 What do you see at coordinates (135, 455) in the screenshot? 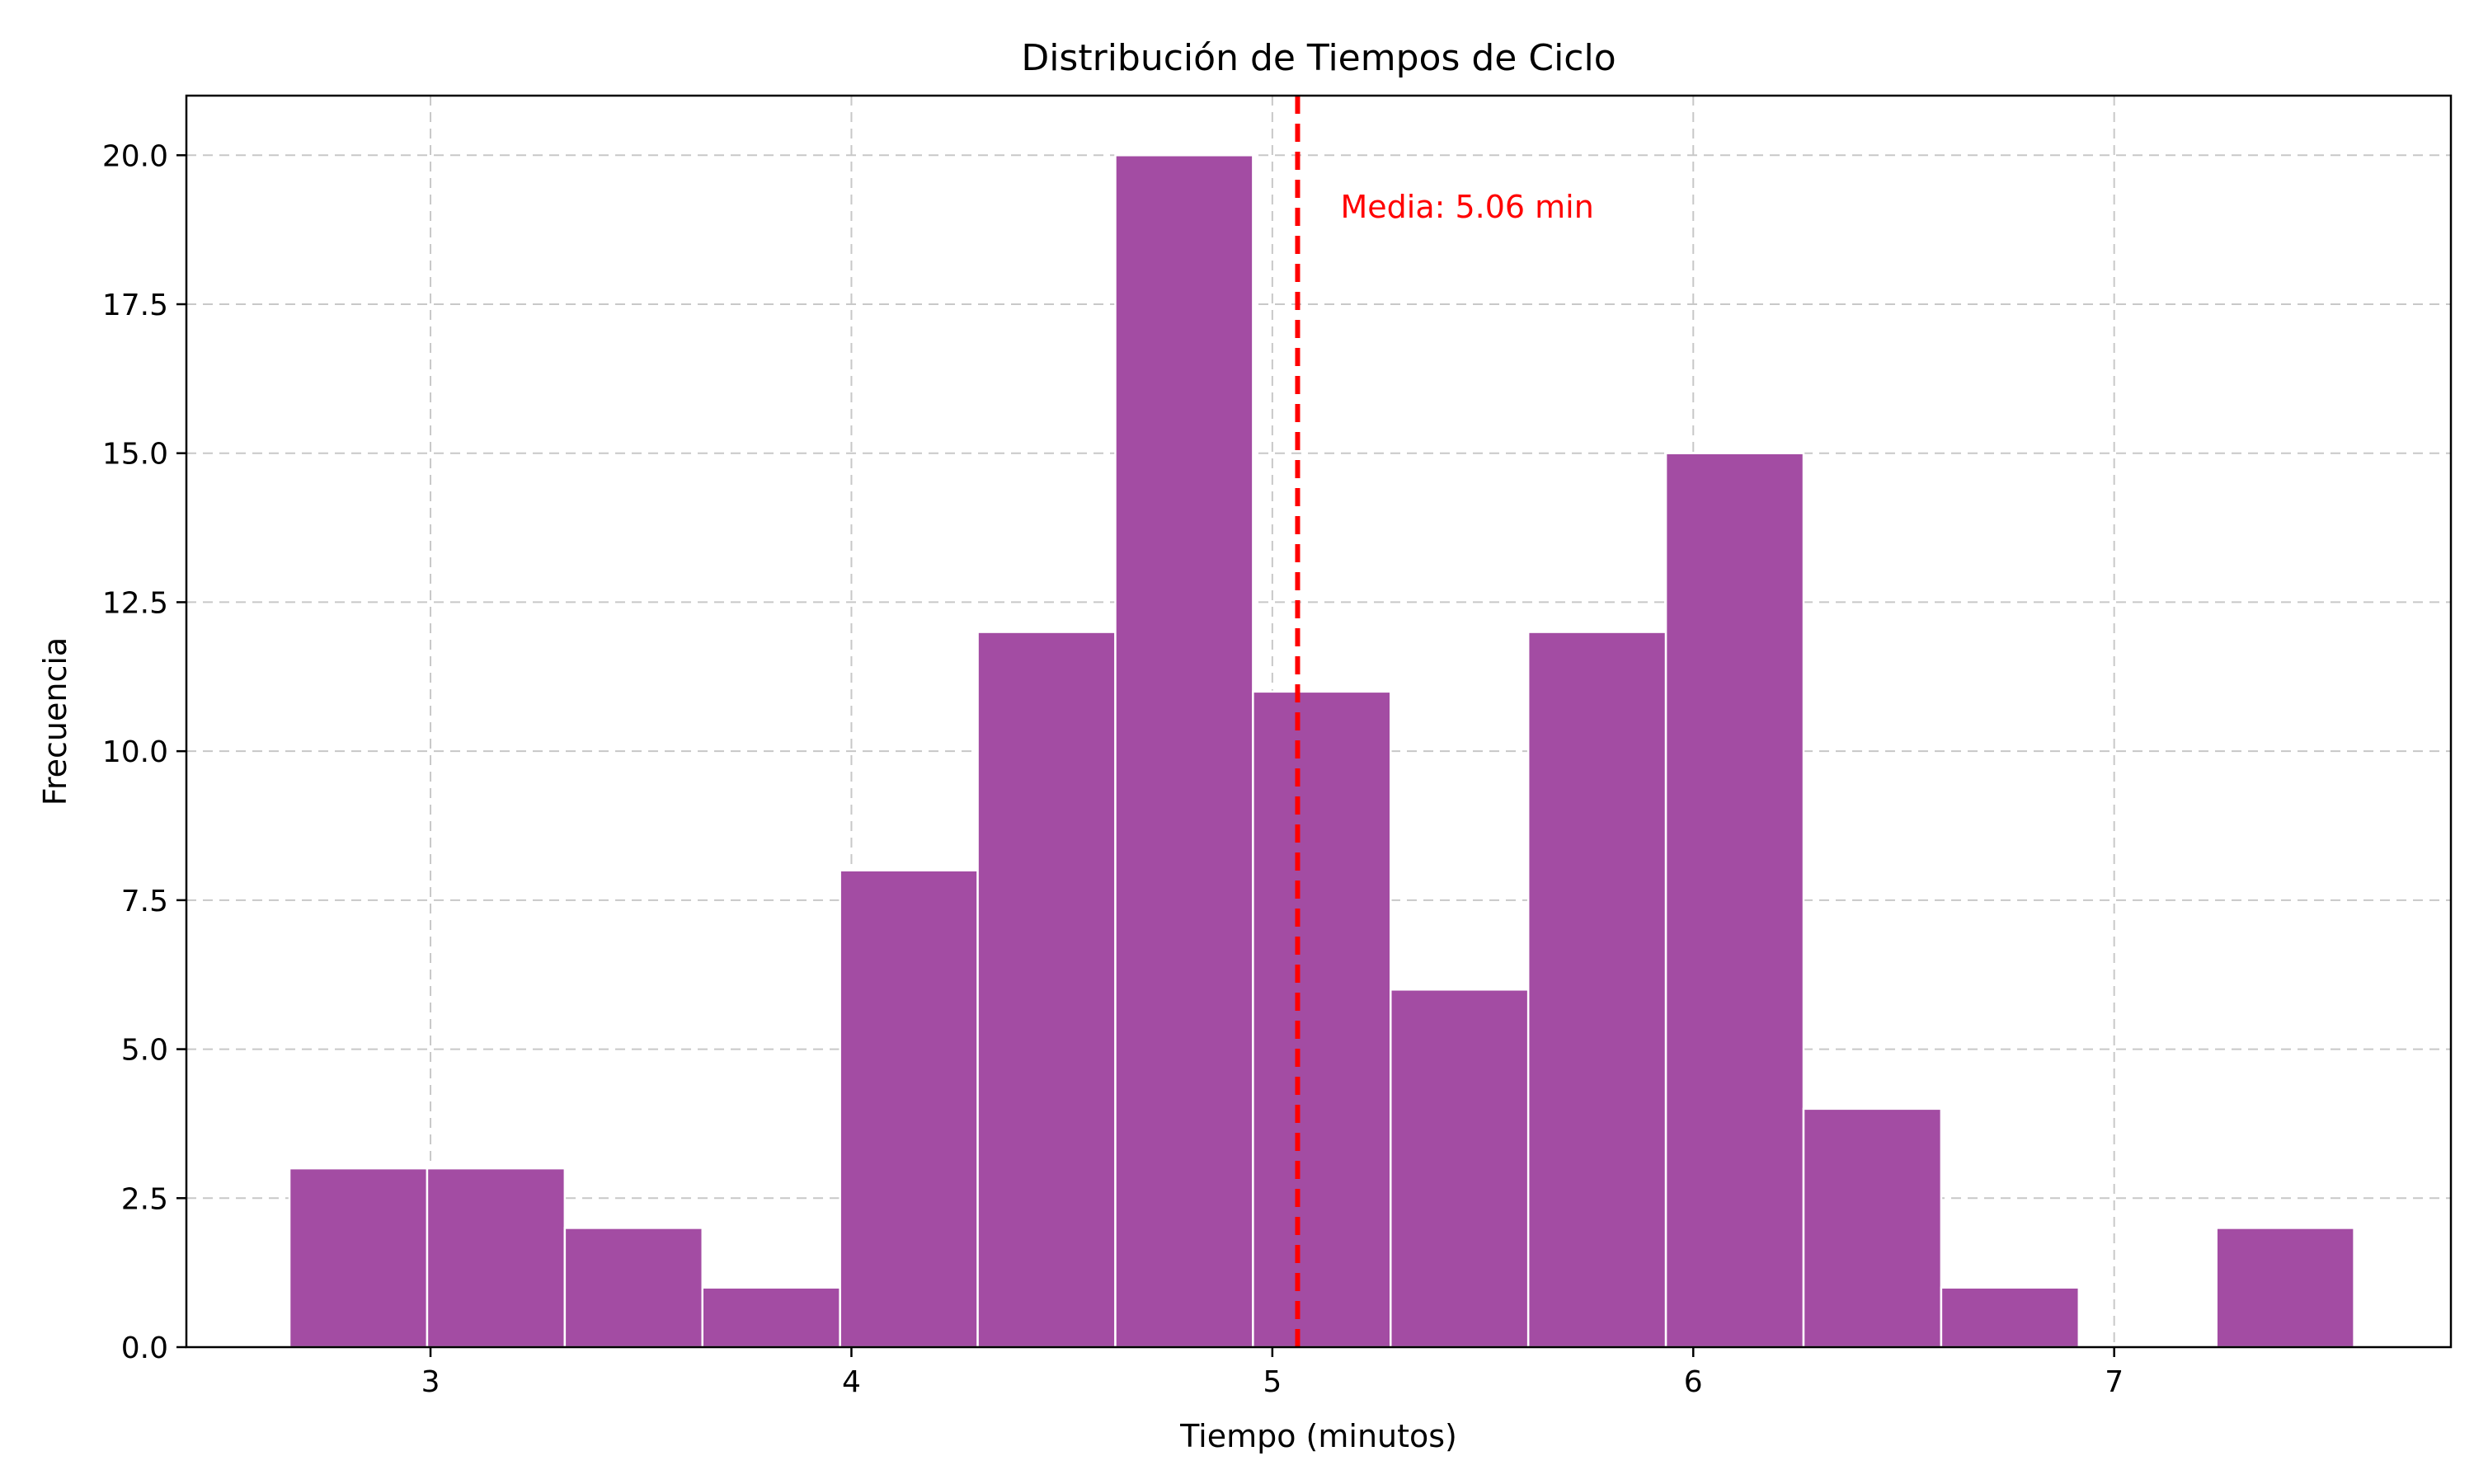
I see `y-tick-label: 15.0` at bounding box center [135, 455].